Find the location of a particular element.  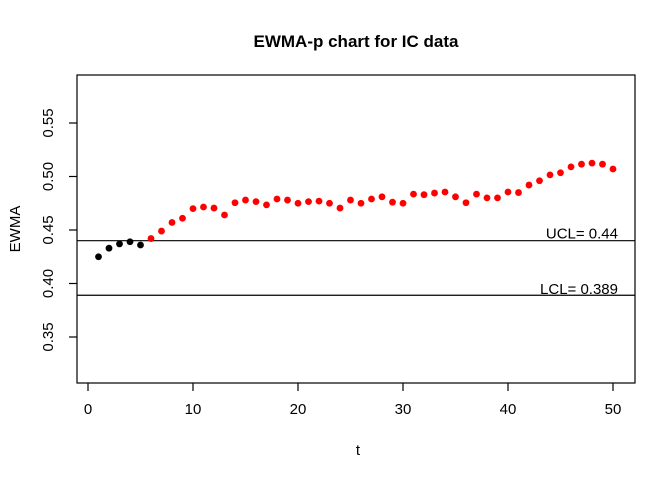

y-axis: 0.35 0.40 0.45 0.50 0.55 is located at coordinates (58, 230).